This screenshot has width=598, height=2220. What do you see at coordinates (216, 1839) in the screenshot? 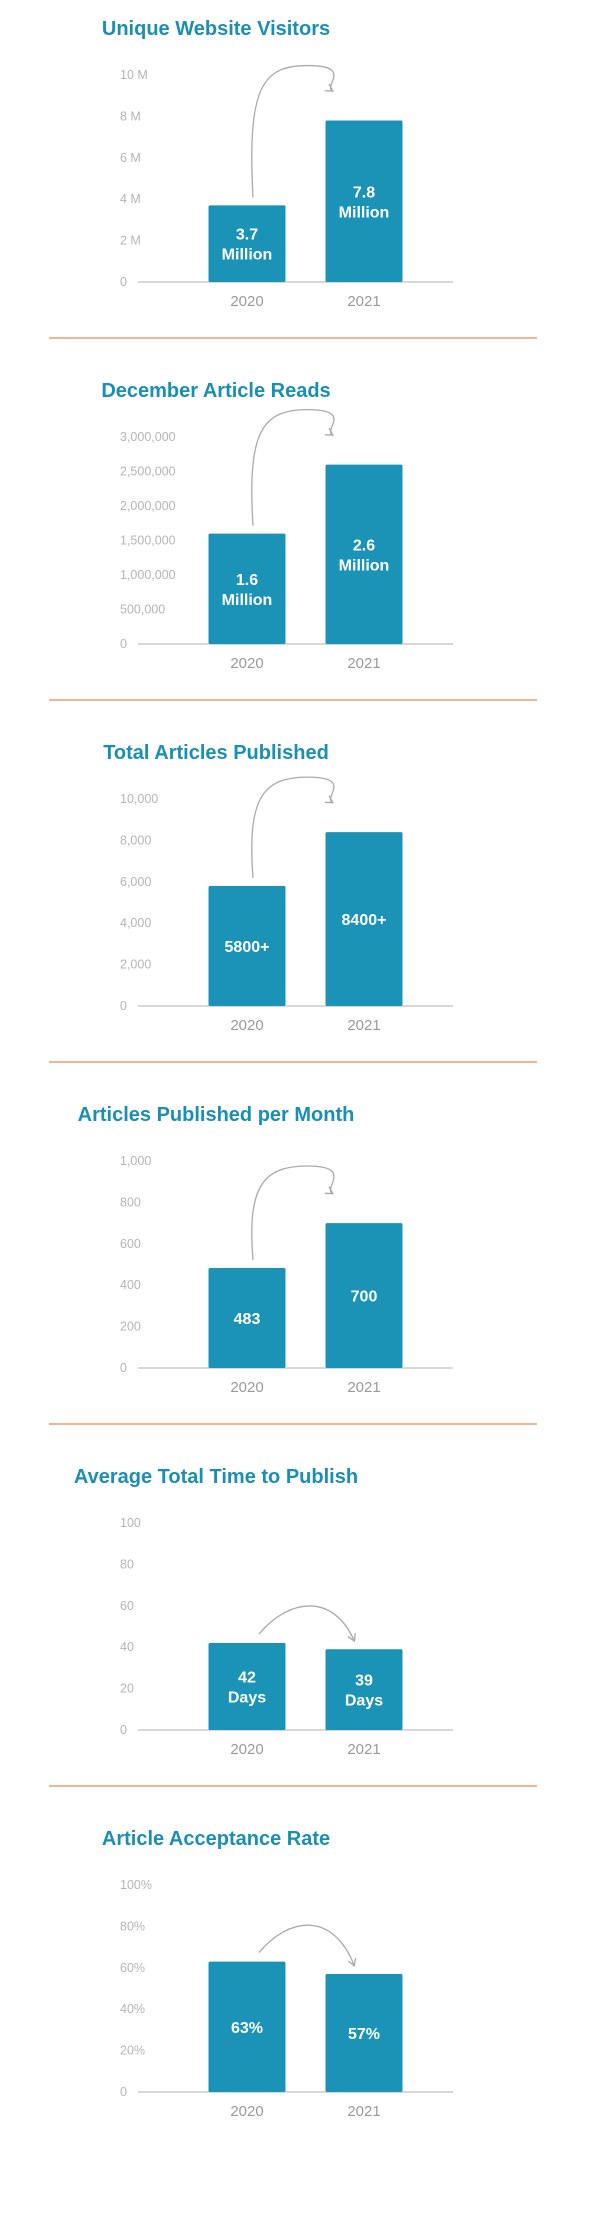
I see `chart-title: Article Acceptance Rate` at bounding box center [216, 1839].